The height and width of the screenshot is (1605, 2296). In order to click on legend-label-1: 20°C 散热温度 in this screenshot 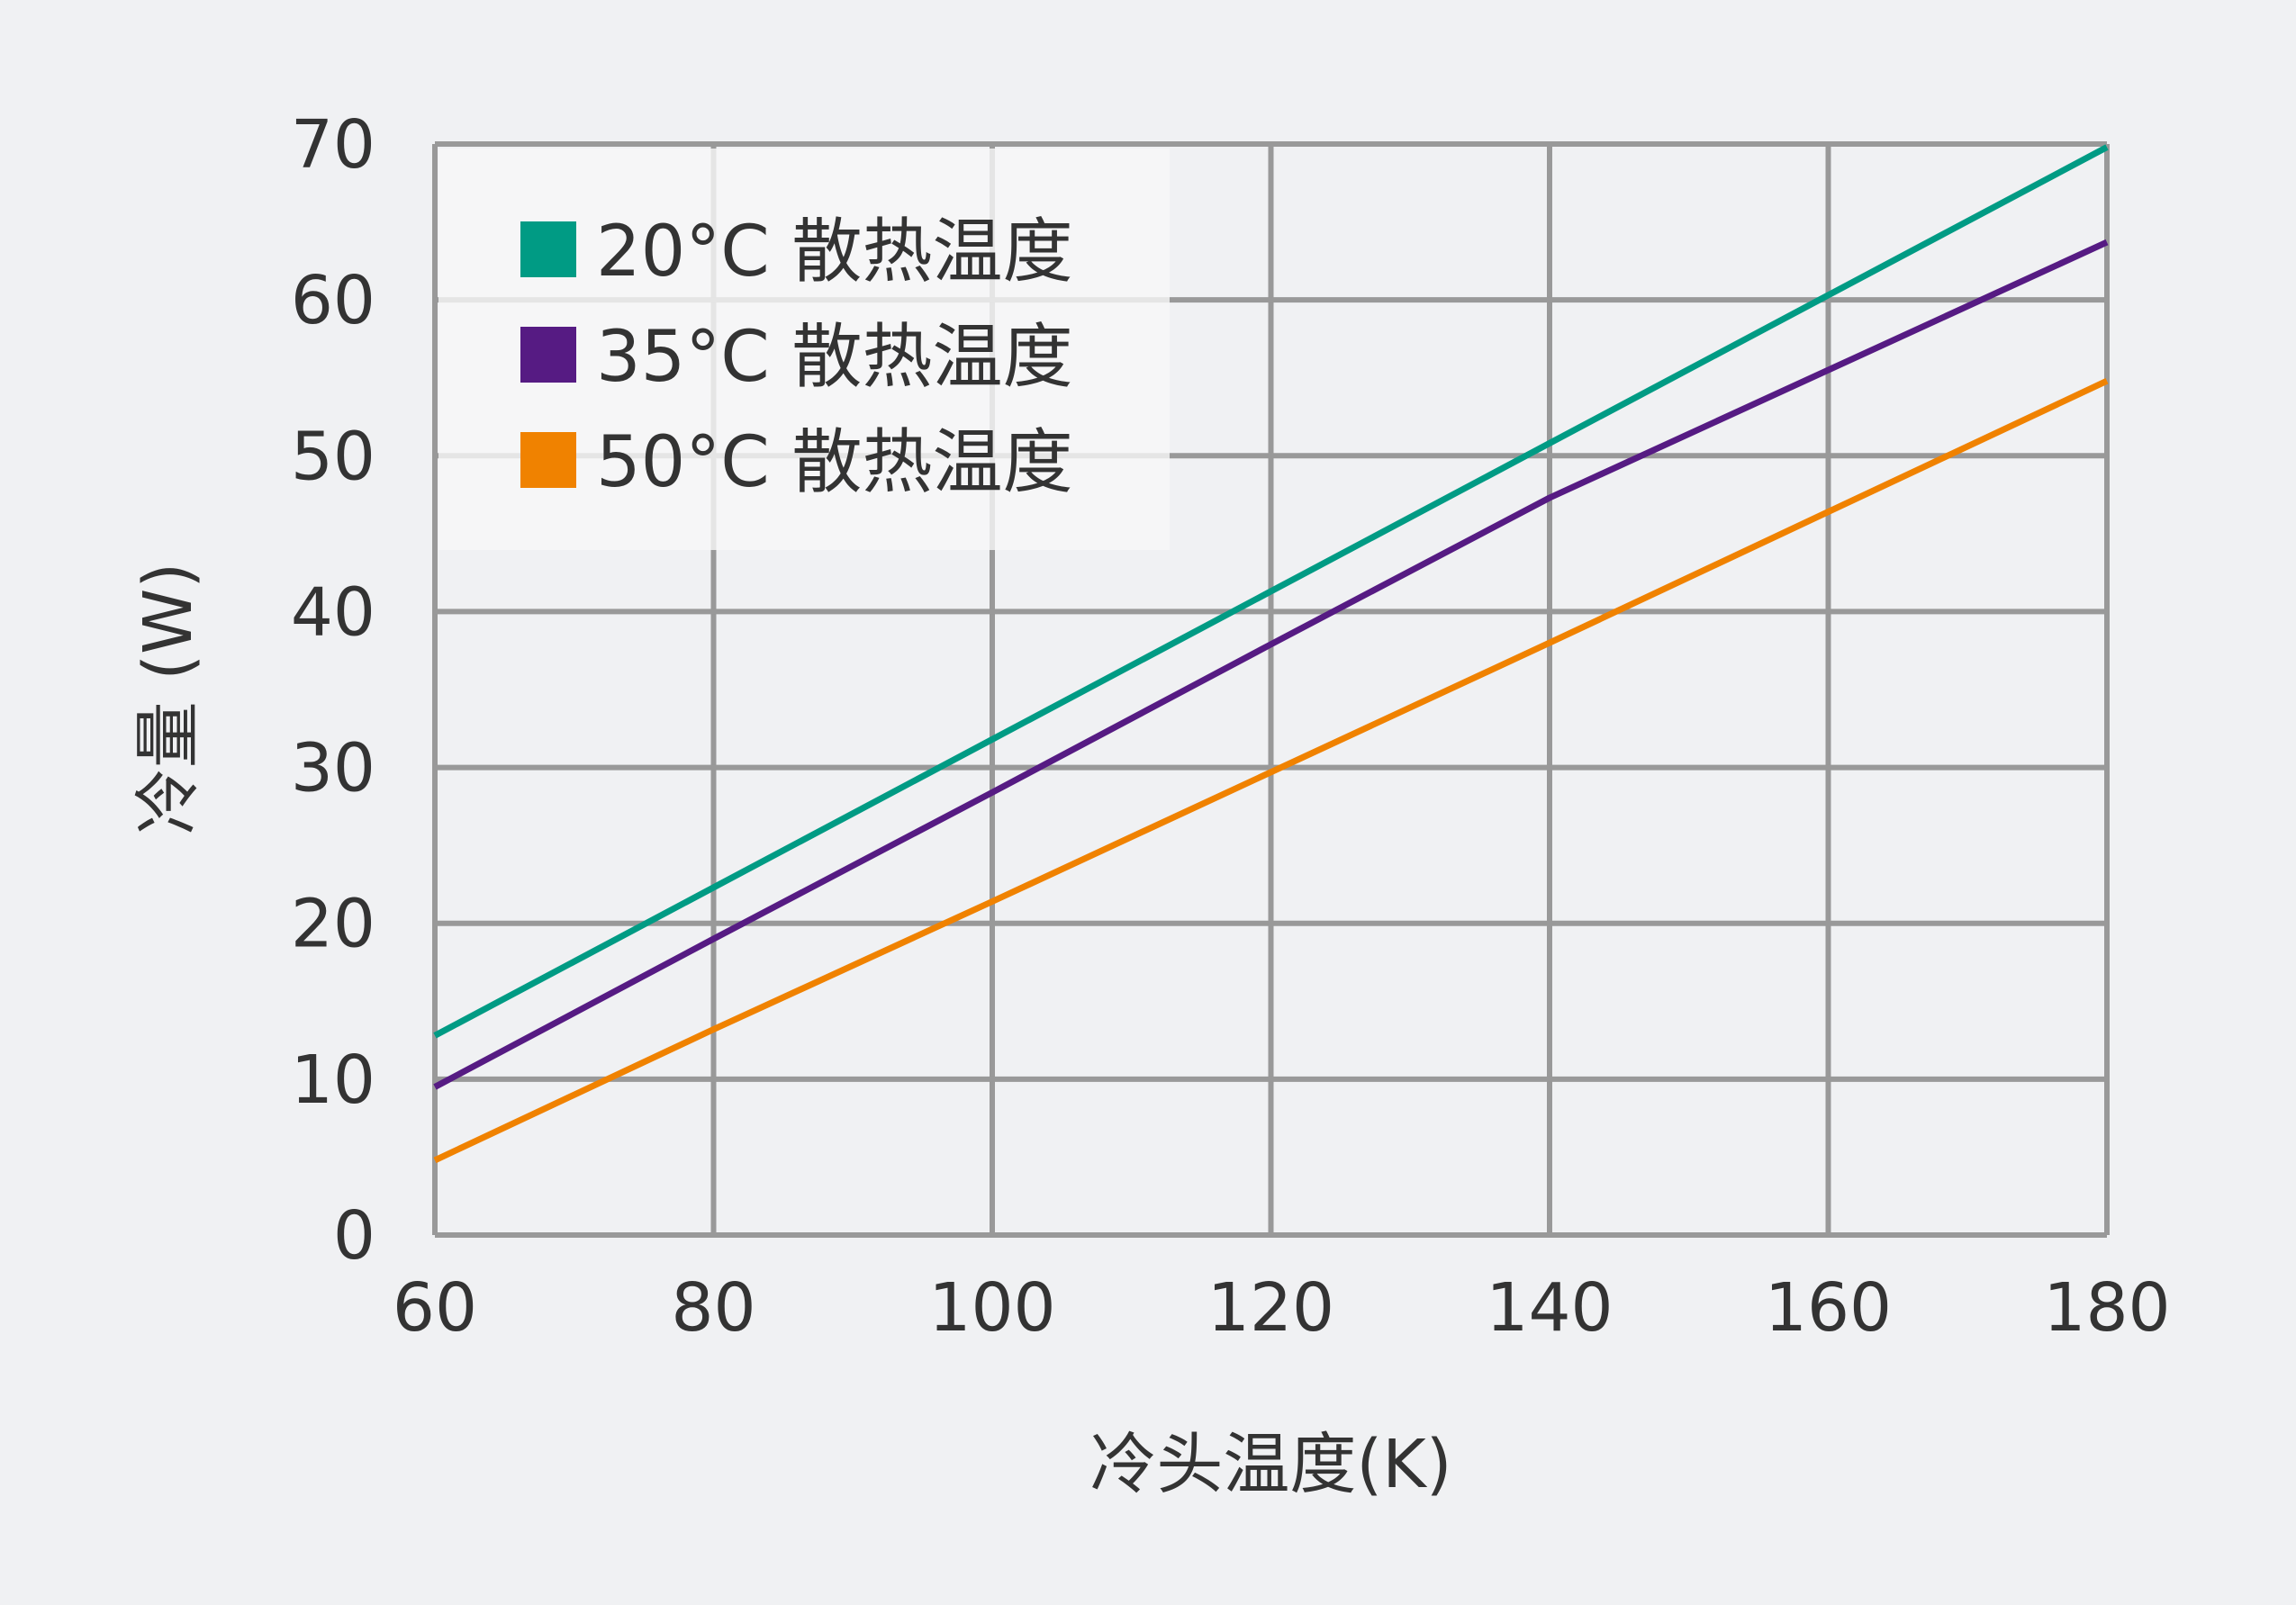, I will do `click(834, 252)`.